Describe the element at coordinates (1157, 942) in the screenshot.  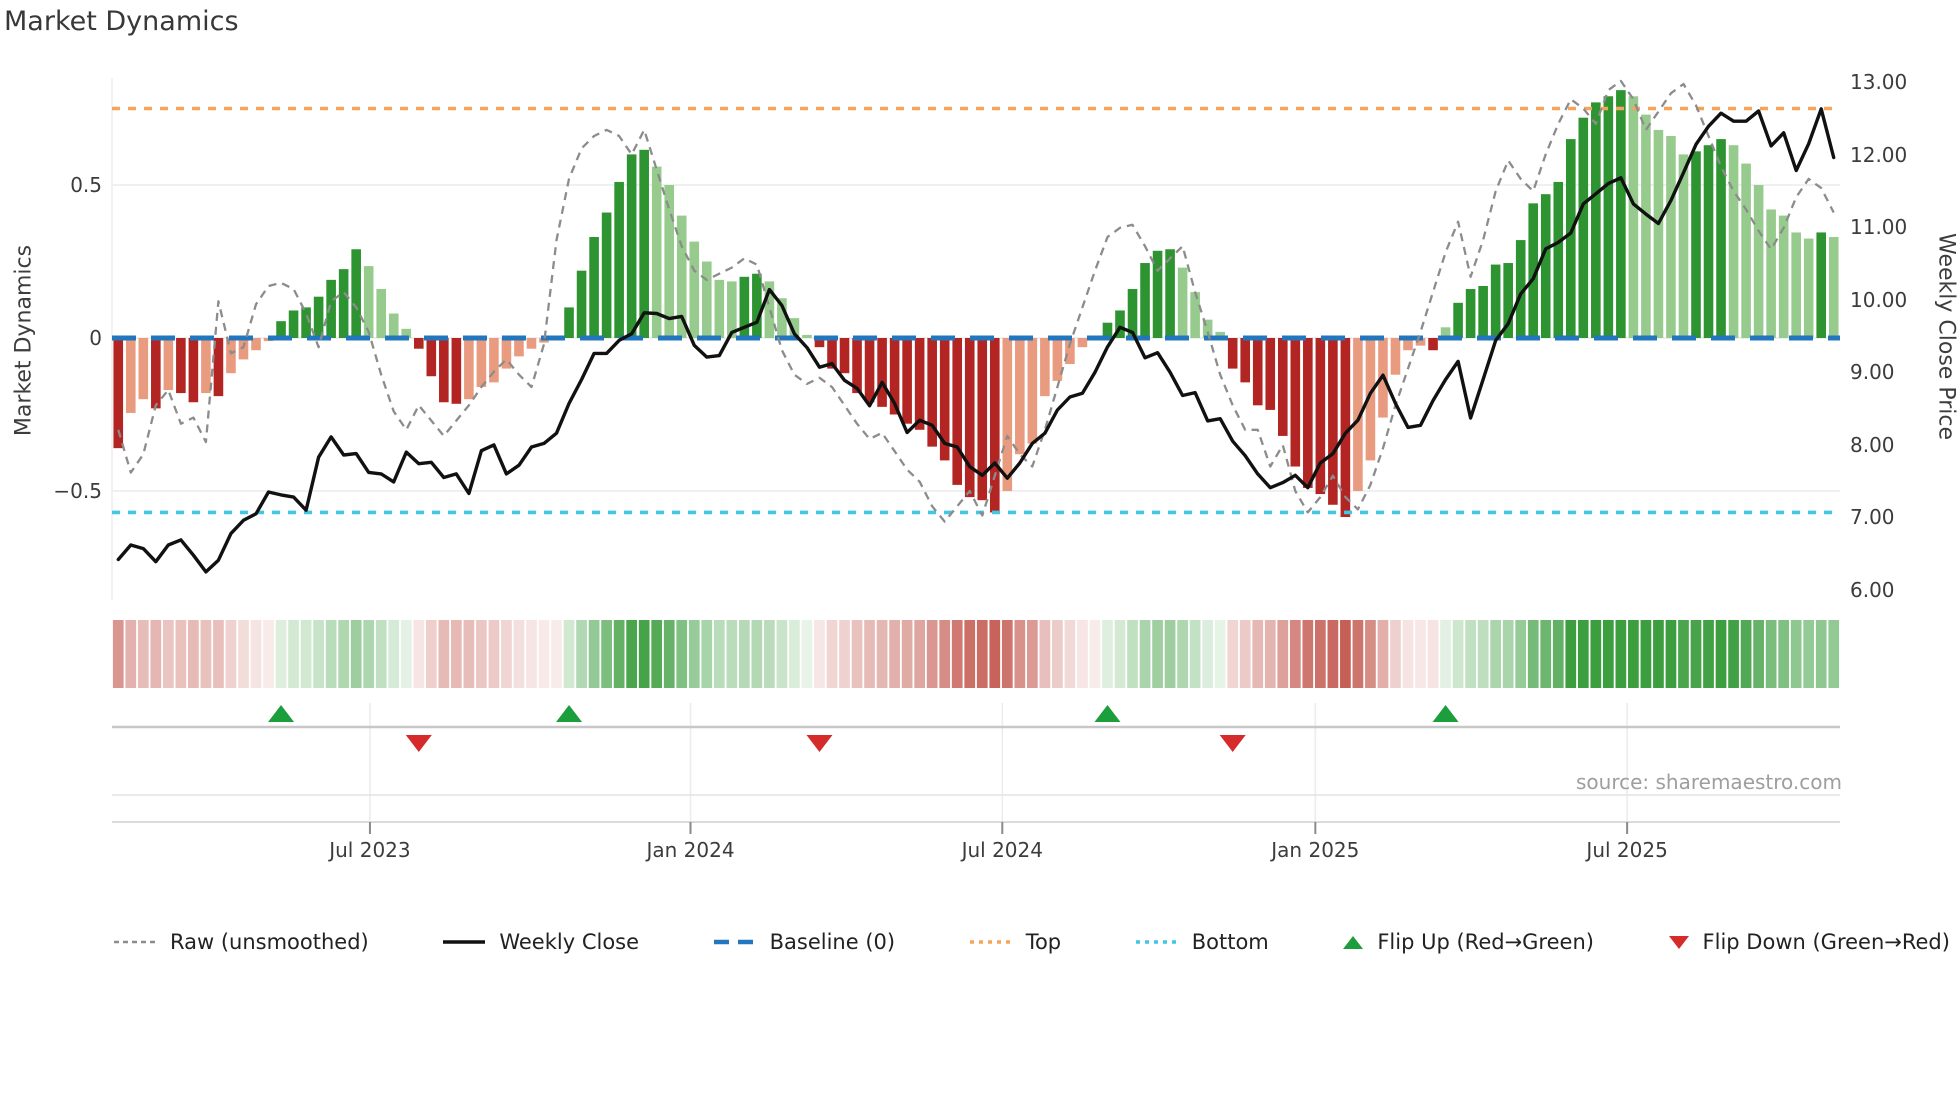
I see `bottom-line-icon` at that location.